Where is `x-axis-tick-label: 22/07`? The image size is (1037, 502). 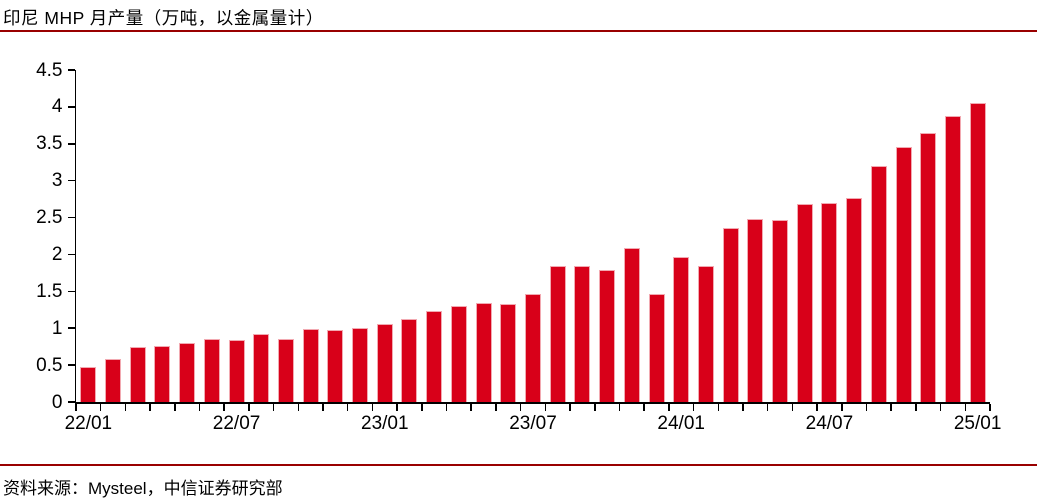
x-axis-tick-label: 22/07 is located at coordinates (236, 423).